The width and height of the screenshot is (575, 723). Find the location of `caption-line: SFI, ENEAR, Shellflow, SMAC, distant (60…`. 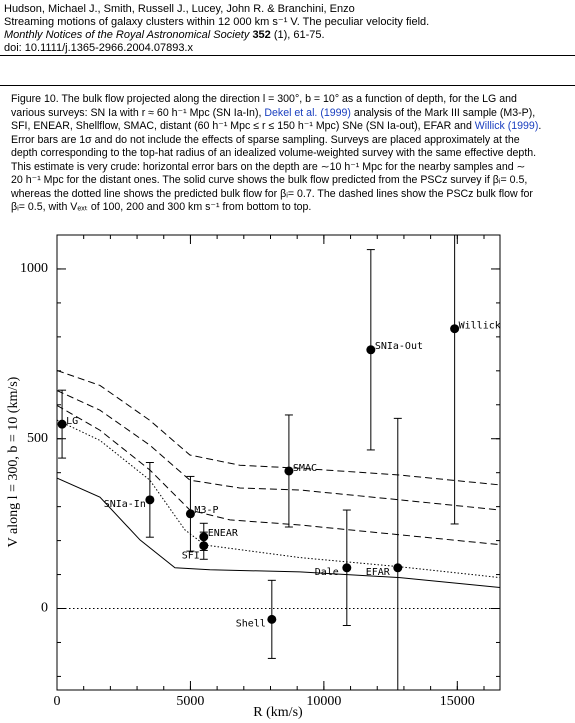

caption-line: SFI, ENEAR, Shellflow, SMAC, distant (60… is located at coordinates (276, 127).